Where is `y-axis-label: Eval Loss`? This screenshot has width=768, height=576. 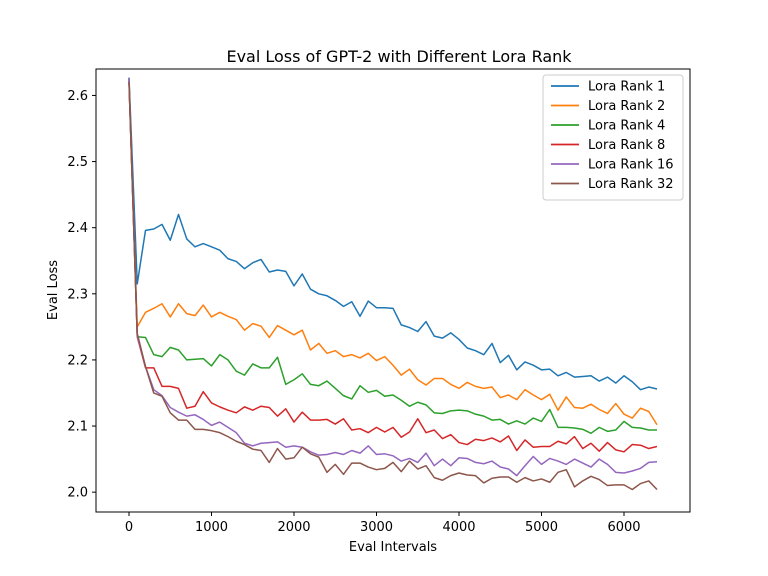 y-axis-label: Eval Loss is located at coordinates (53, 290).